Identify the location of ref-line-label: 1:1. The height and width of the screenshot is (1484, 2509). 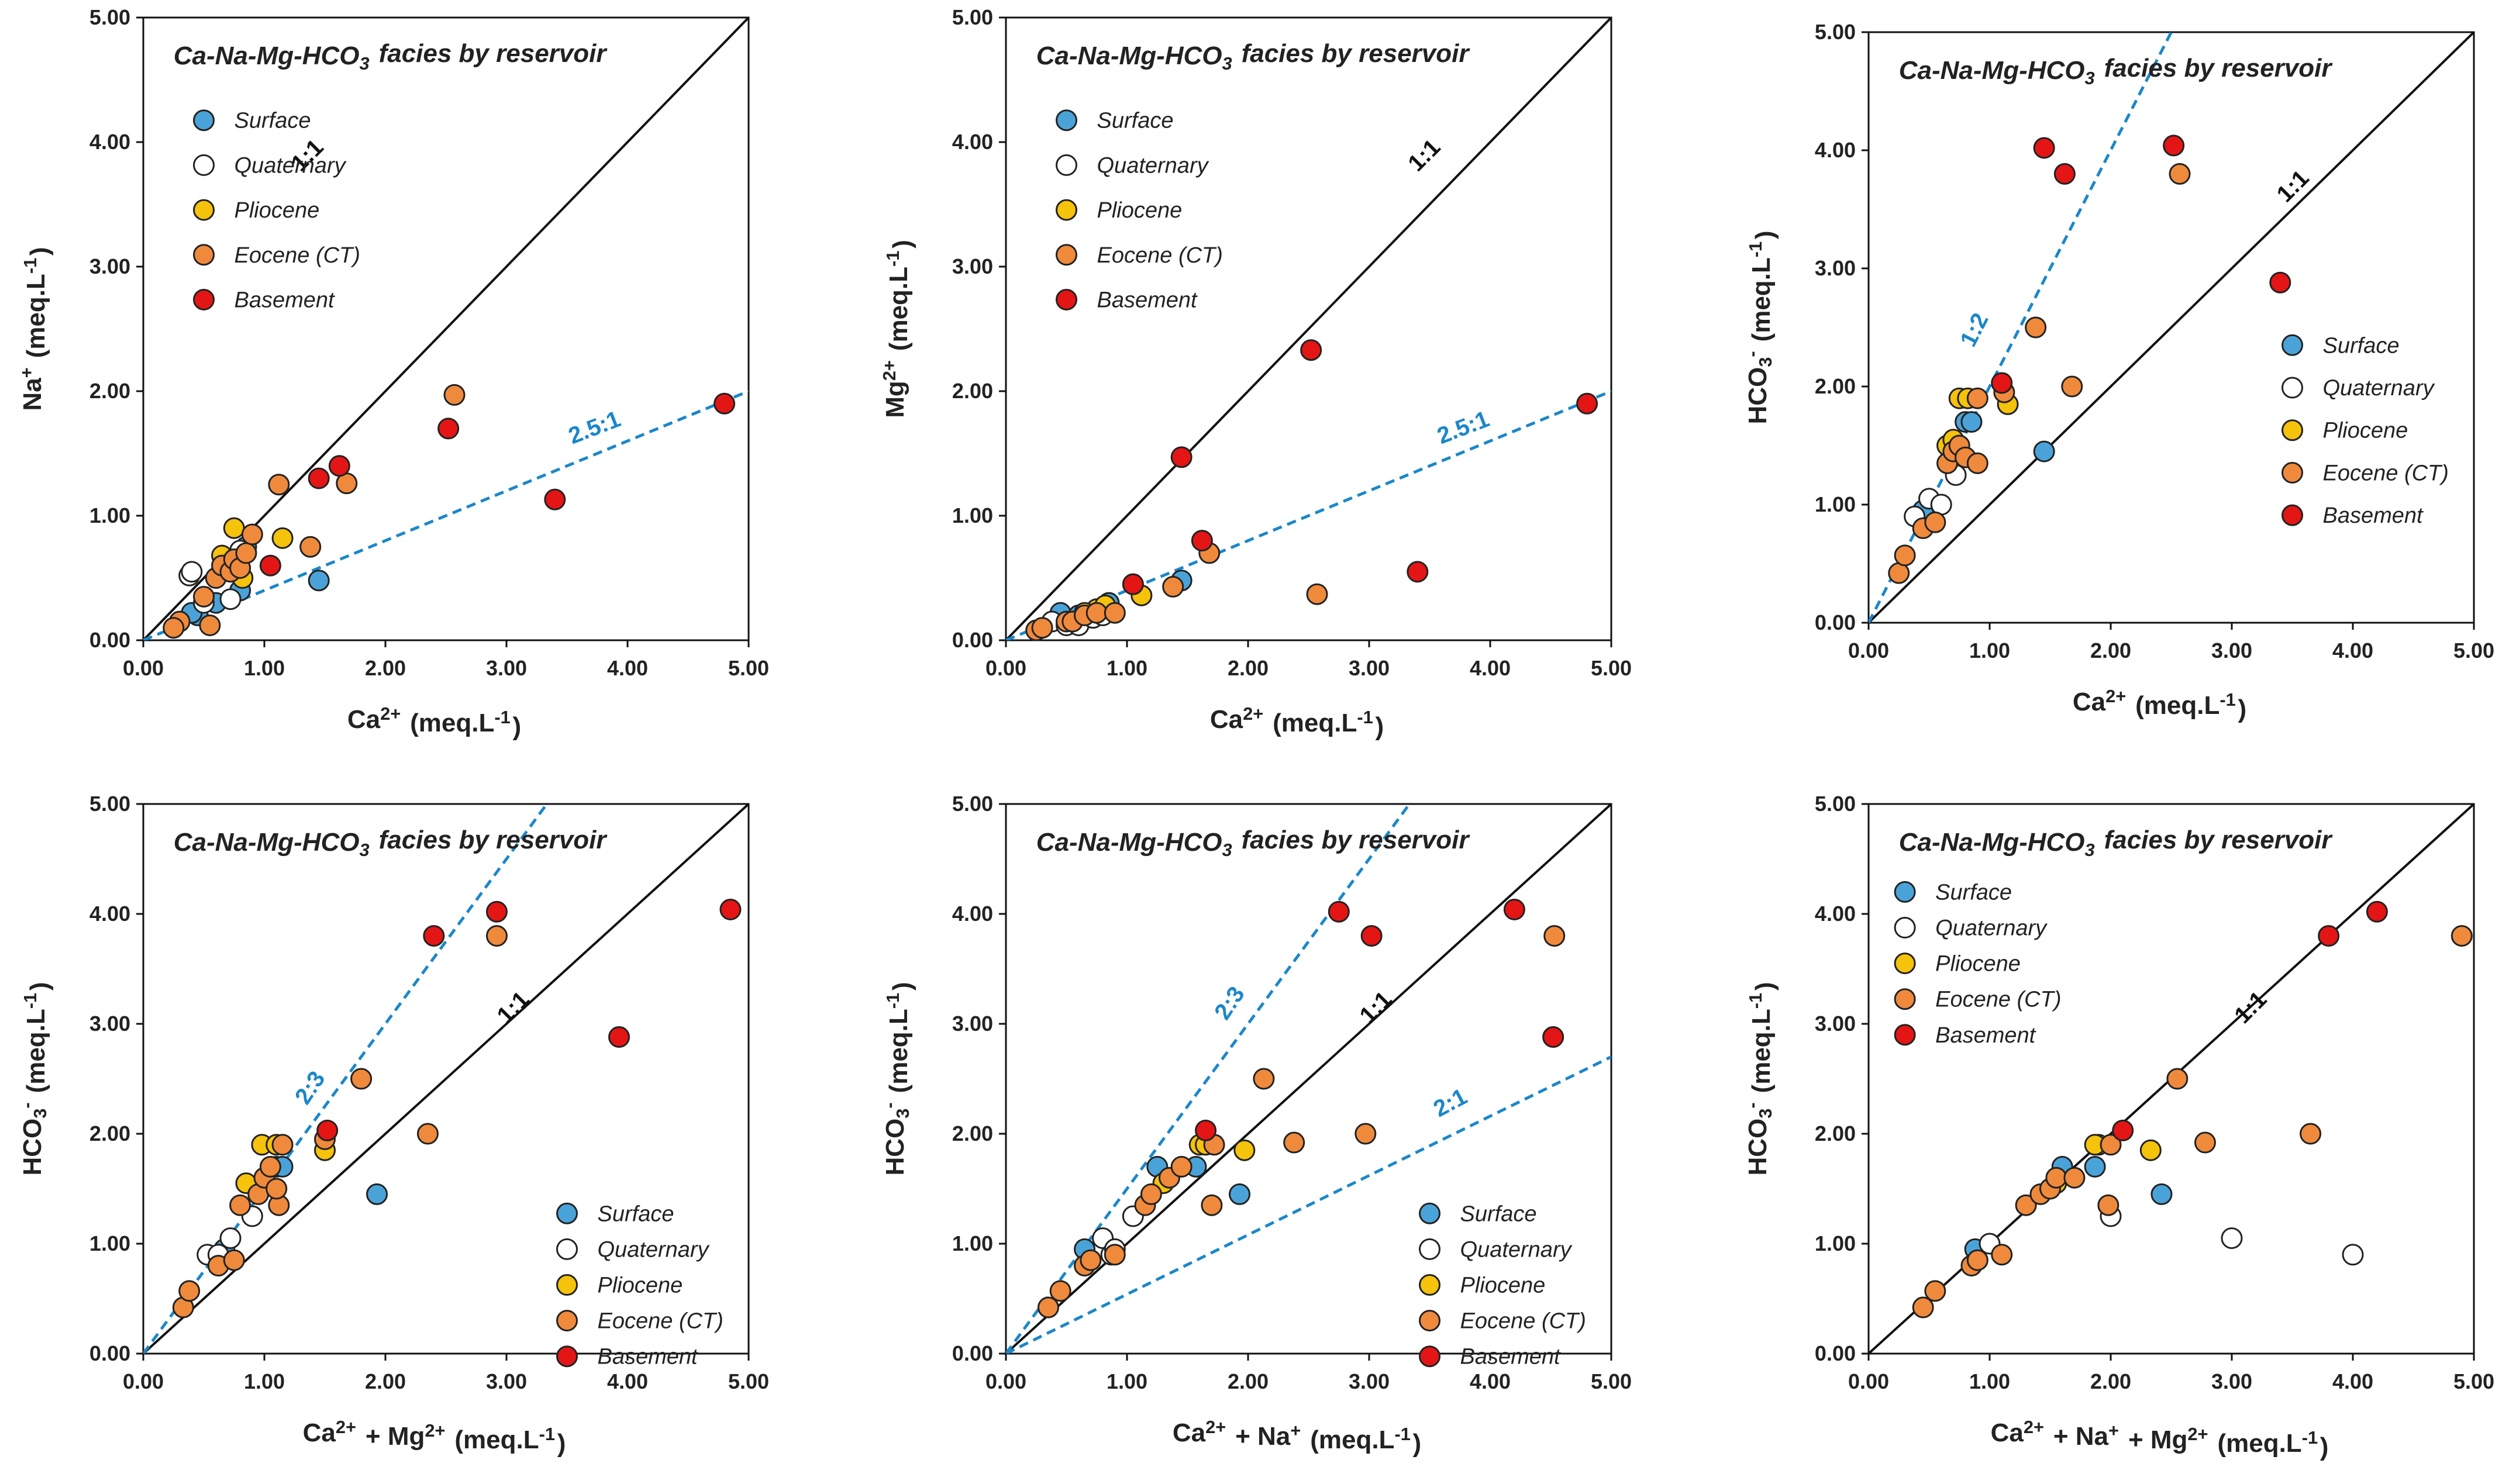
(1376, 1007).